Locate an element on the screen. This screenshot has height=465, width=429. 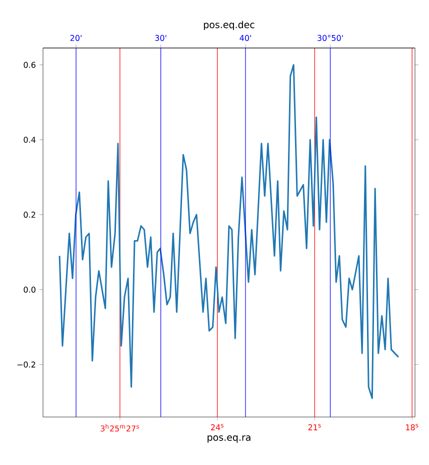
x-tick-label: 3$^{h}$25$^{m}$27$^{s}$ is located at coordinates (119, 428).